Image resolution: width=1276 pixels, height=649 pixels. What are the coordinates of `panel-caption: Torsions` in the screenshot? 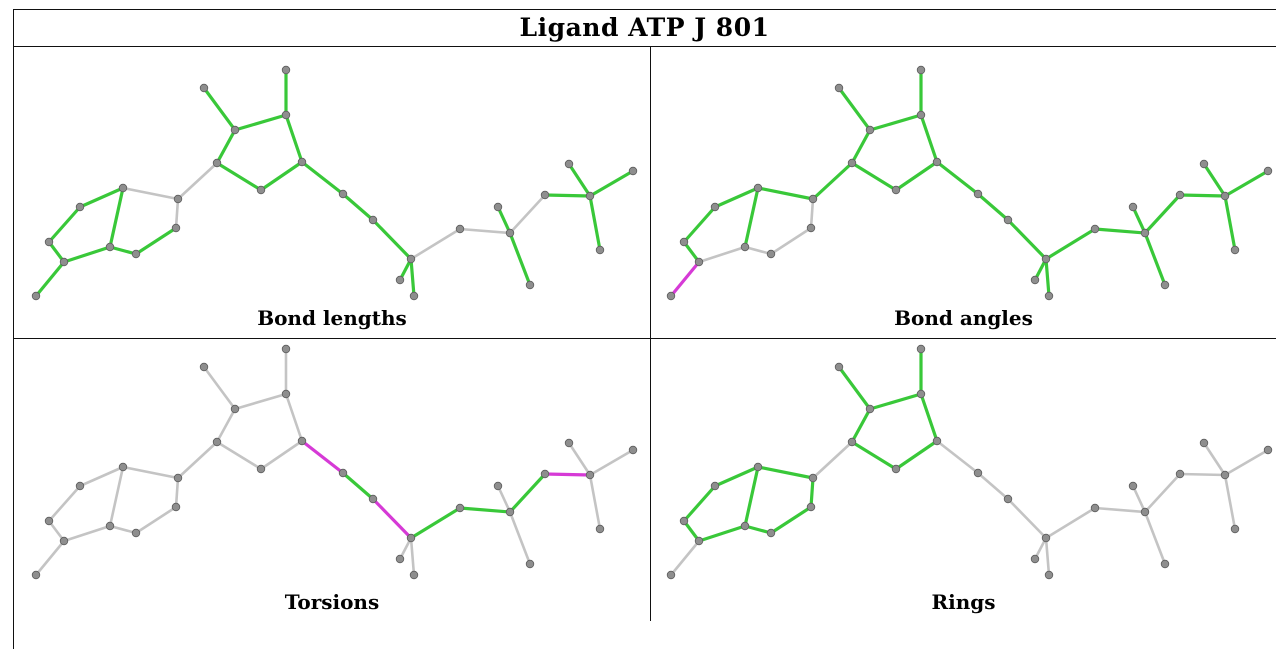 It's located at (332, 602).